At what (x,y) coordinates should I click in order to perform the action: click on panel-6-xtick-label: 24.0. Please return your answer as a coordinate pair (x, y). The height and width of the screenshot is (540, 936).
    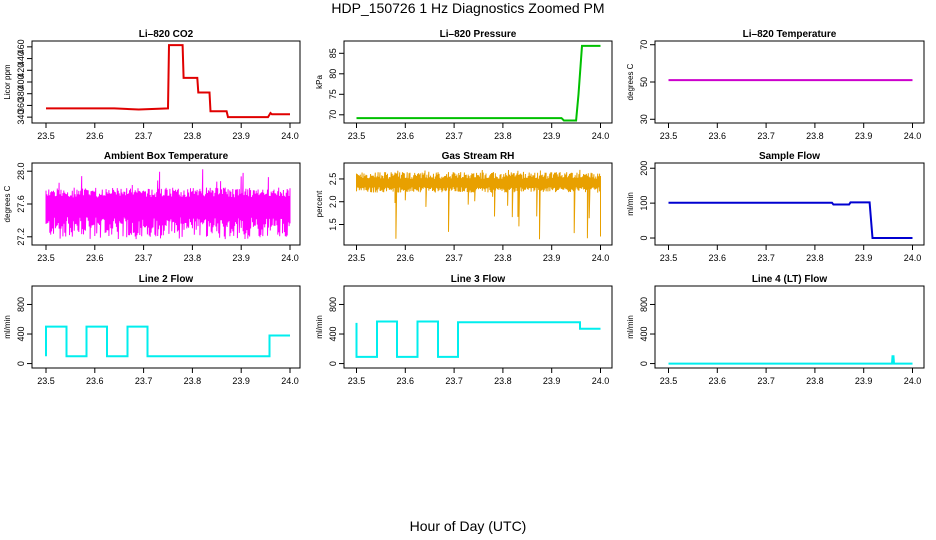
    Looking at the image, I should click on (913, 258).